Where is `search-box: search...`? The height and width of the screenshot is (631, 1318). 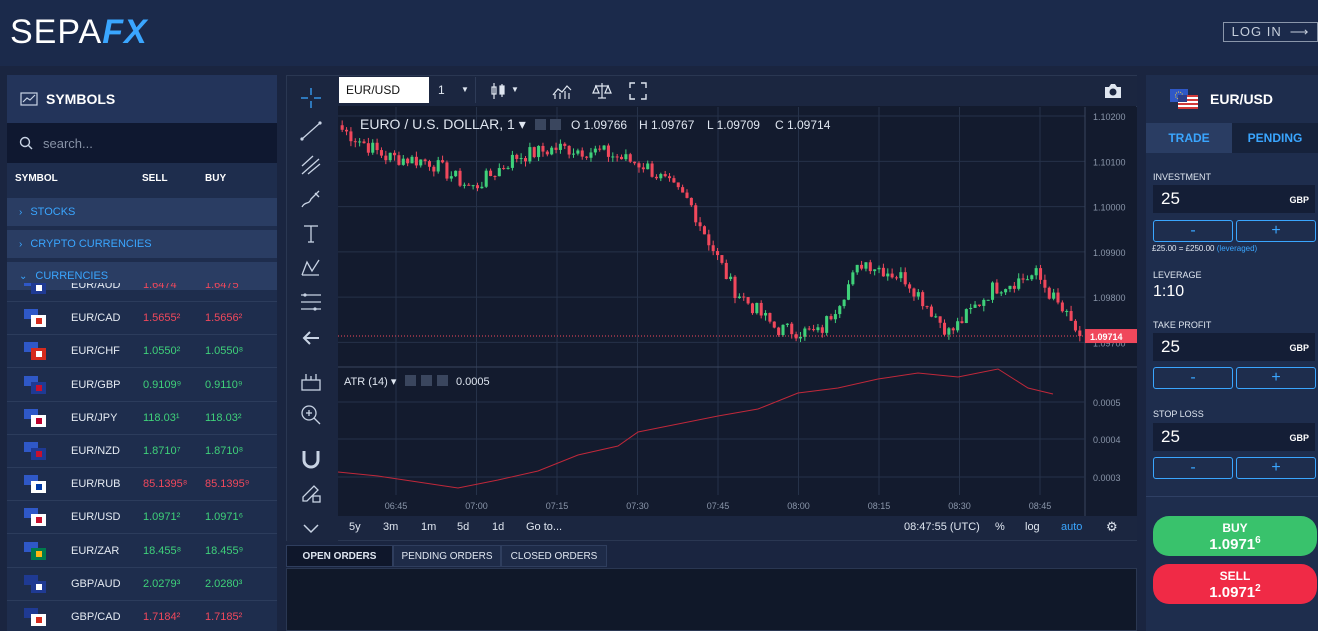
search-box: search... is located at coordinates (142, 143).